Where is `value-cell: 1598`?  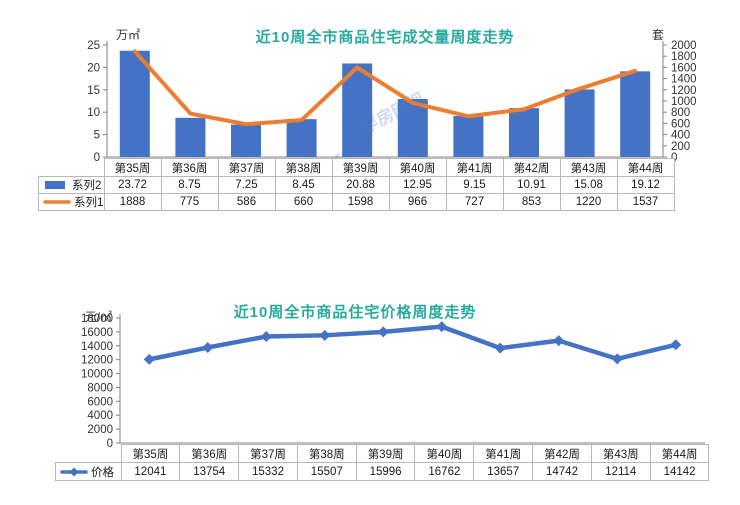 value-cell: 1598 is located at coordinates (360, 202).